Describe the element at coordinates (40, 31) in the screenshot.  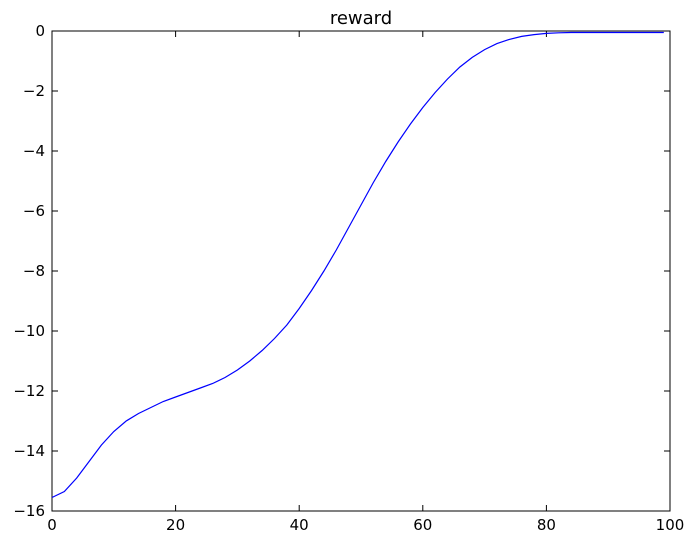
I see `y-tick-label: 0` at that location.